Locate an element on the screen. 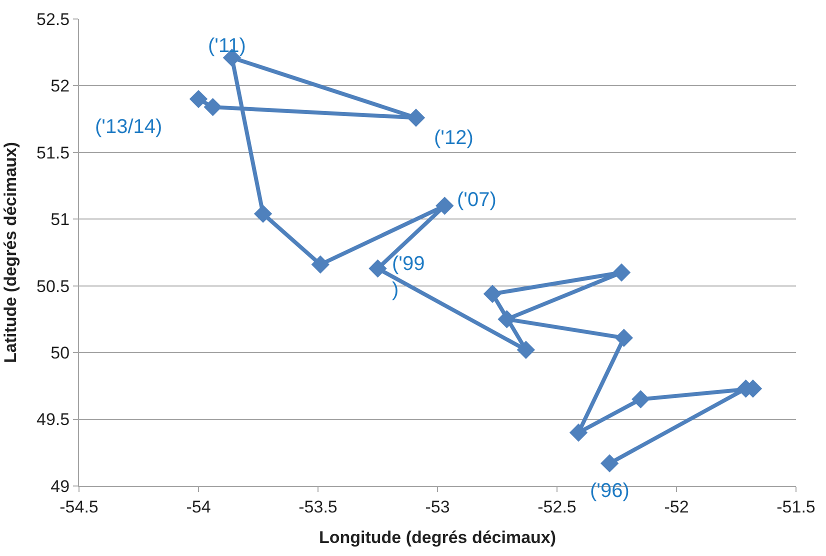 This screenshot has height=556, width=826. y-axis-title: Latitude (degrés décimaux) is located at coordinates (10, 253).